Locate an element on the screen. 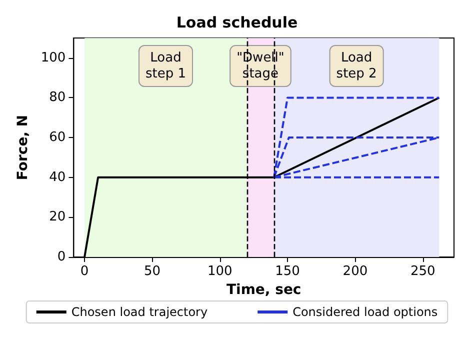  y-tick-label: 0 is located at coordinates (61, 257).